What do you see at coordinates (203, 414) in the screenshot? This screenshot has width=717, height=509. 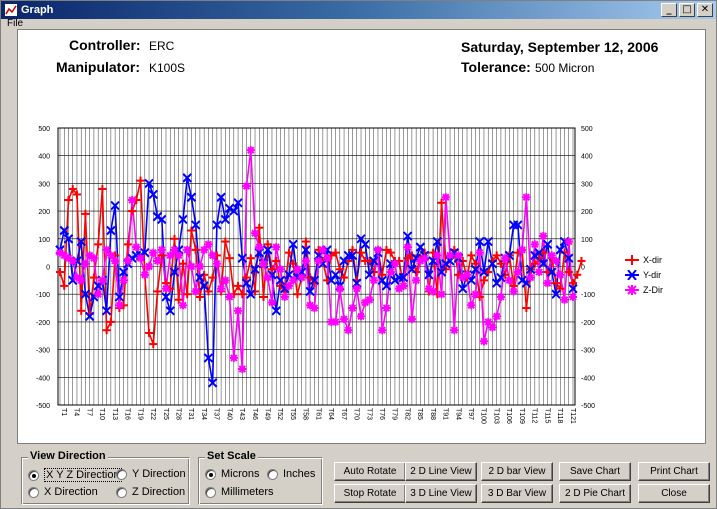 I see `x-tick-label: T34` at bounding box center [203, 414].